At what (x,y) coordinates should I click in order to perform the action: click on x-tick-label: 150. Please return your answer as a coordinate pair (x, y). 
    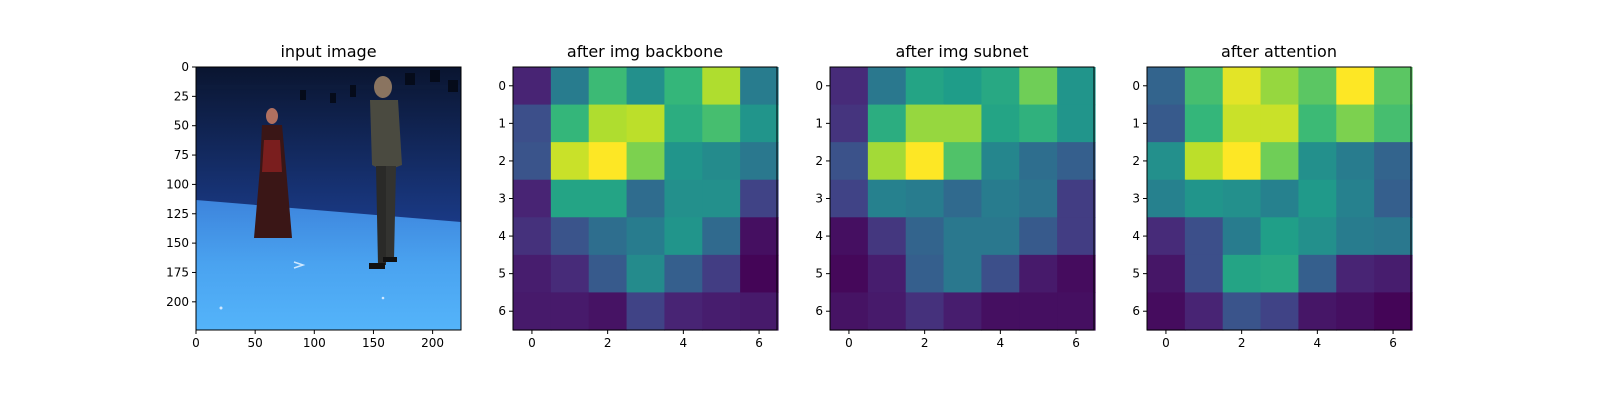
    Looking at the image, I should click on (373, 343).